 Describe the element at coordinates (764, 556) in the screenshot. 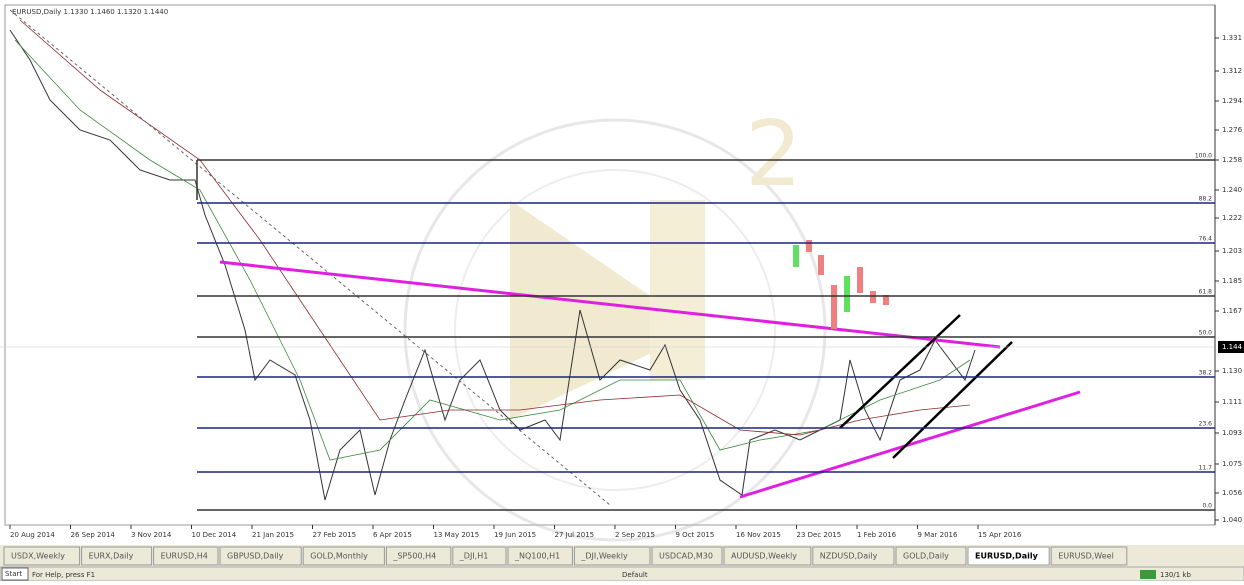

I see `tab-label: AUDUSD,Weekly` at that location.